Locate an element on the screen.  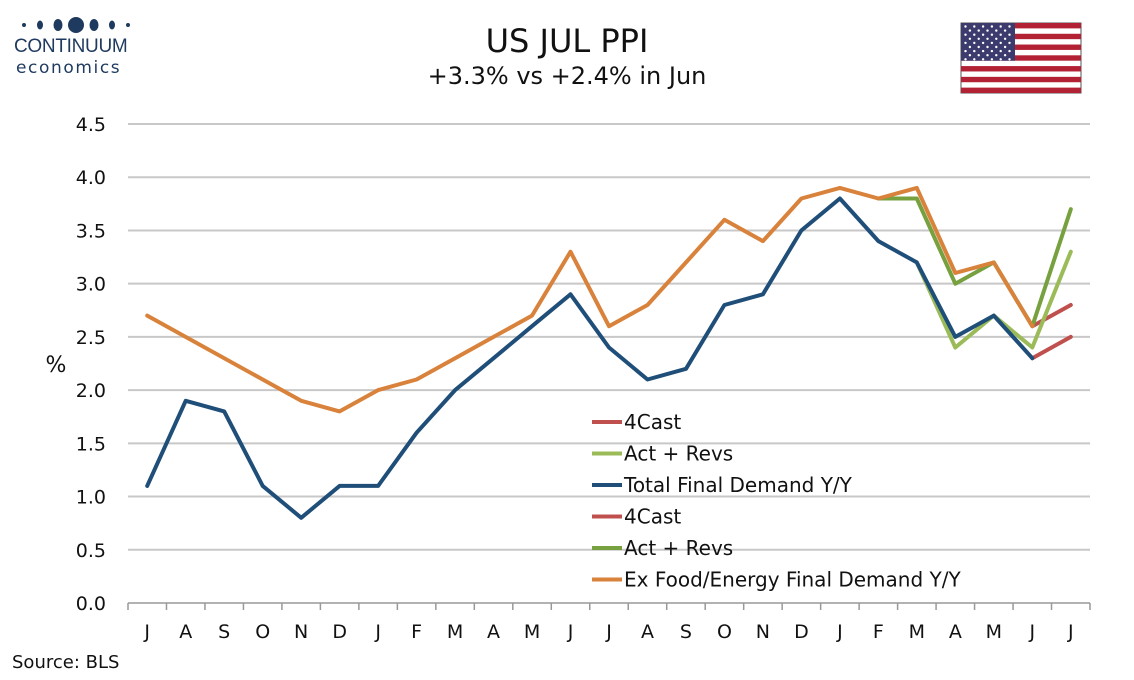
logo-brand: CONTINUUM is located at coordinates (71, 46).